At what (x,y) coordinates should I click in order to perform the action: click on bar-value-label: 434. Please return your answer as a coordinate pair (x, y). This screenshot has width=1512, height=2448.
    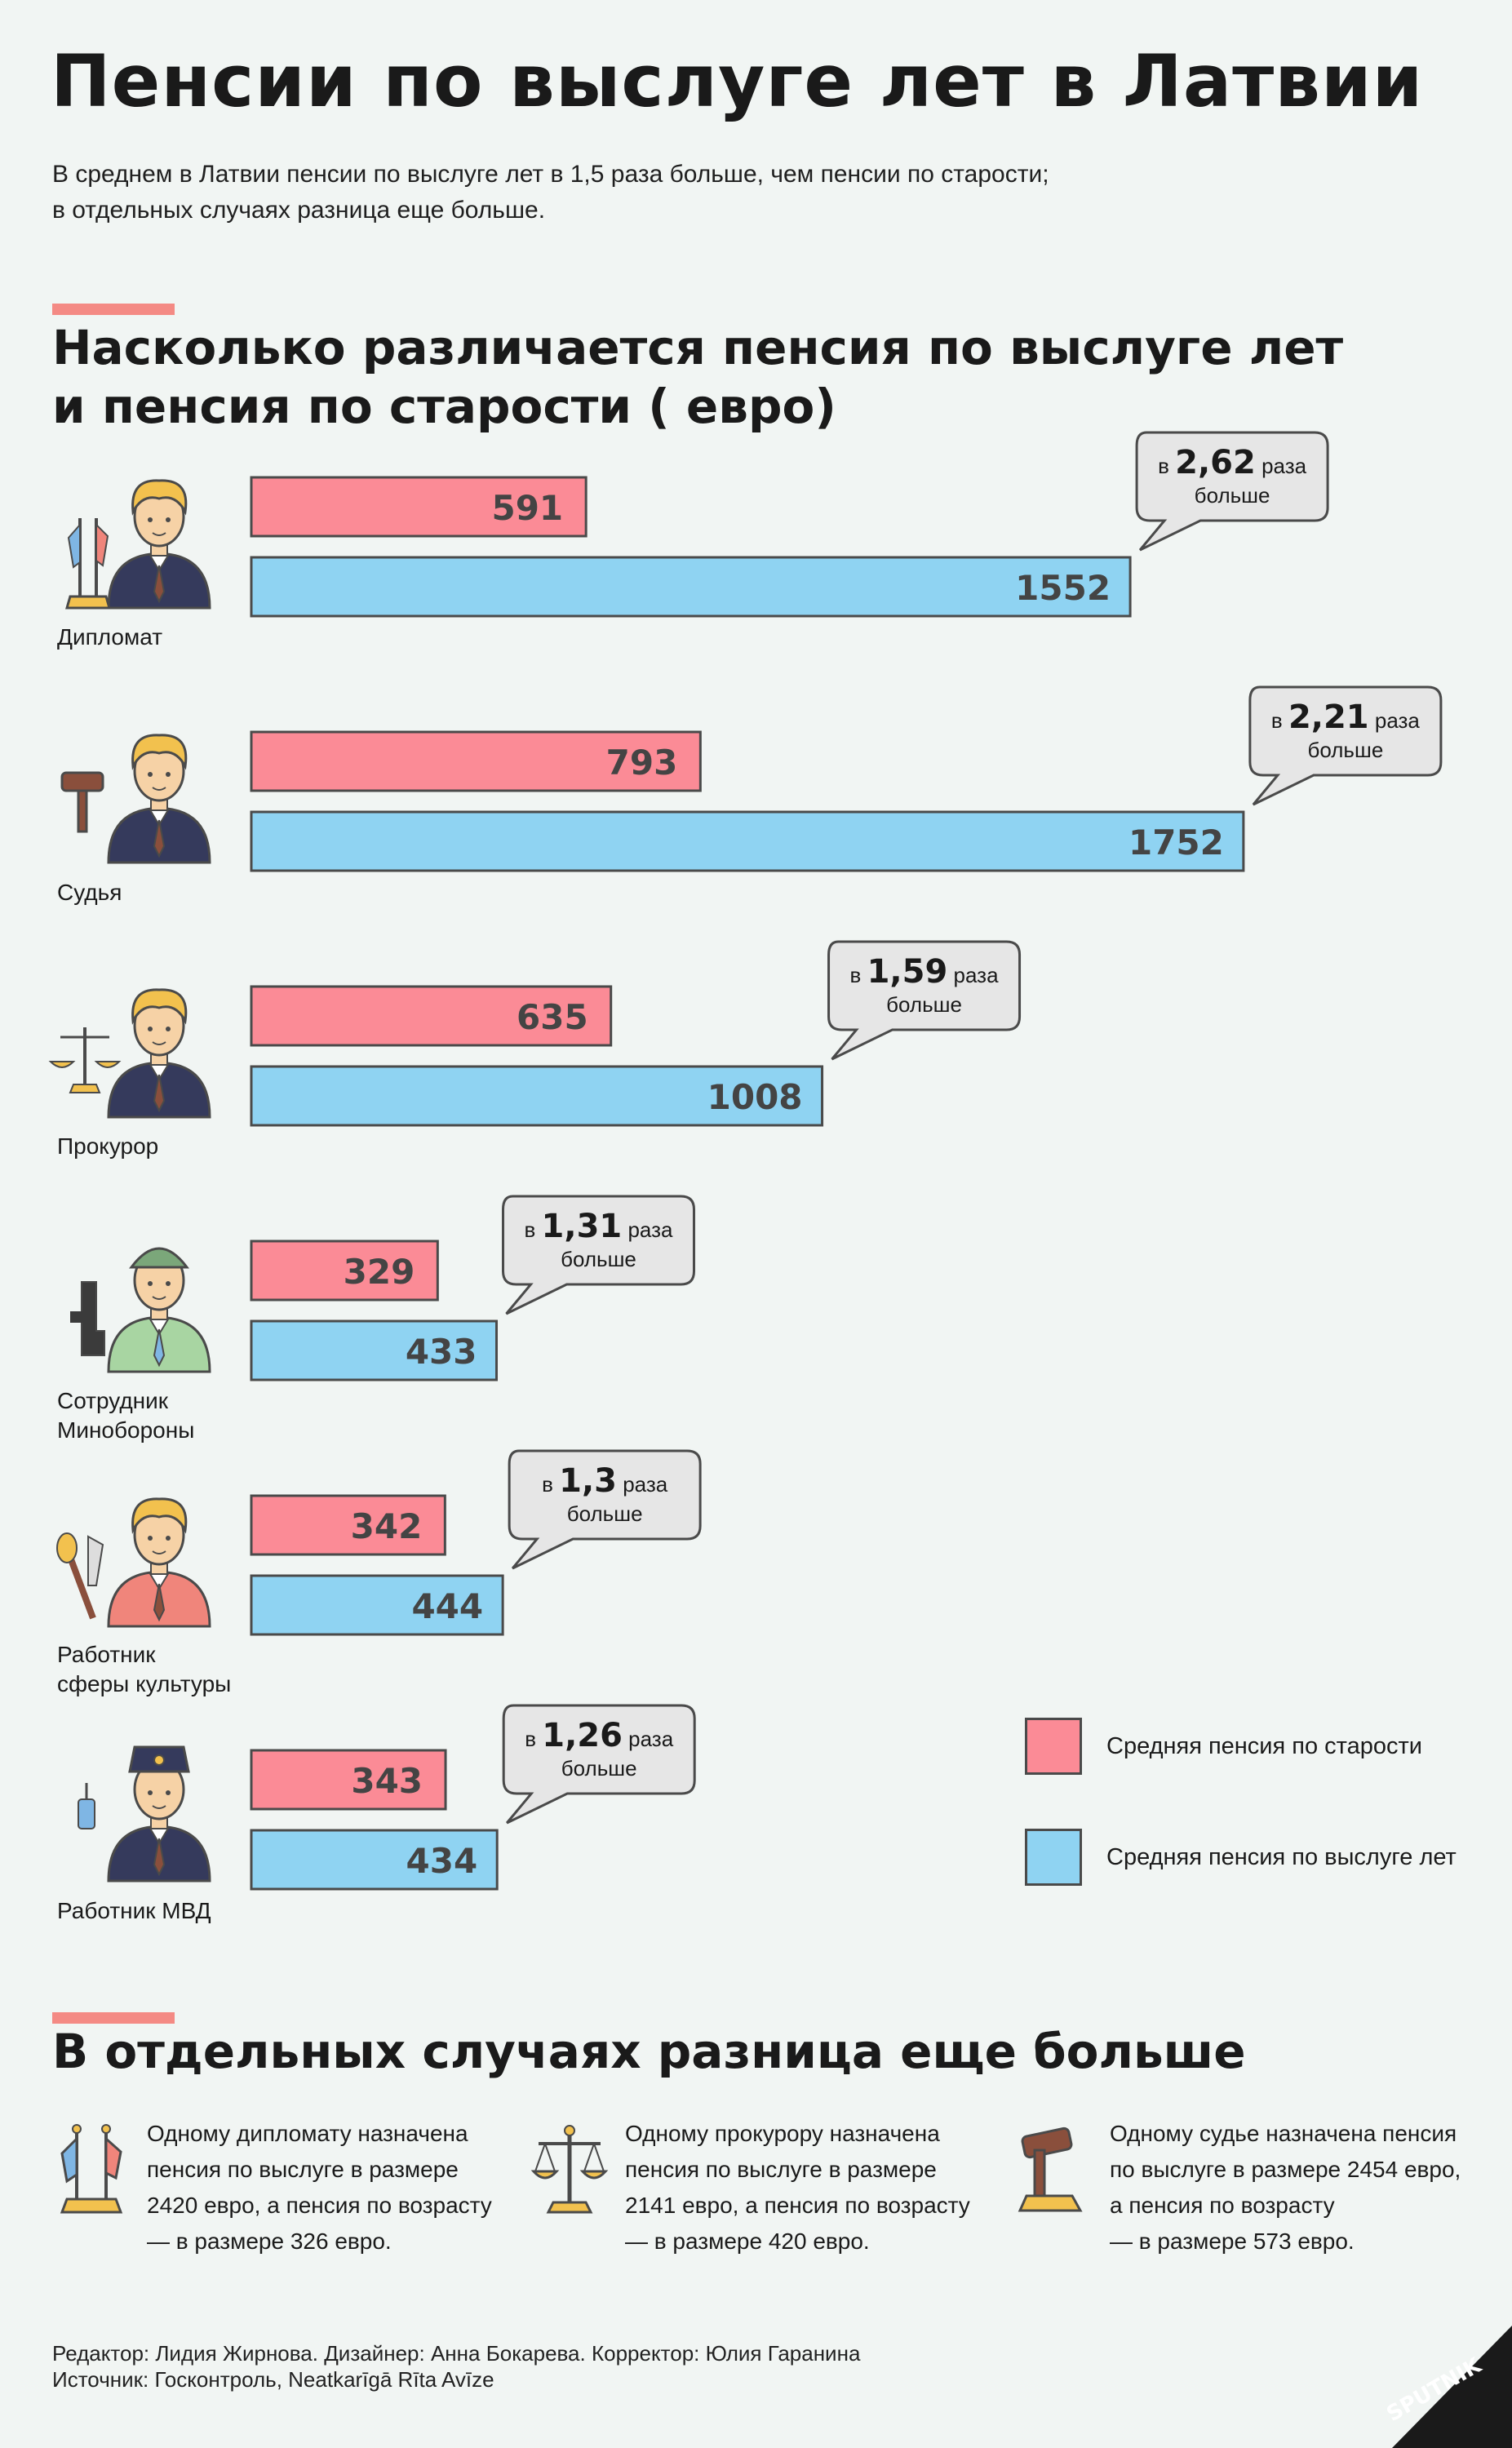
    Looking at the image, I should click on (442, 1861).